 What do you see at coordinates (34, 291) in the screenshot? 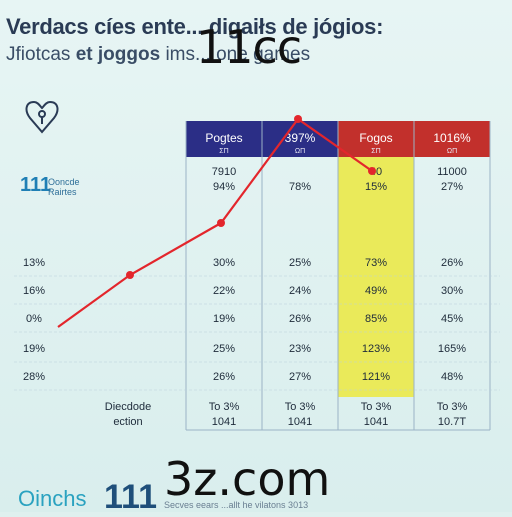
I see `row-label: 16%` at bounding box center [34, 291].